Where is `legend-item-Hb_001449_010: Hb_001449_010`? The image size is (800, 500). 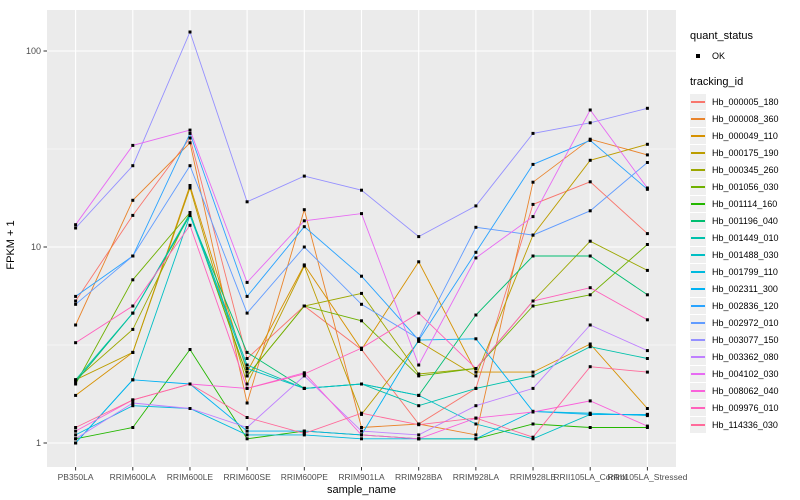
legend-item-Hb_001449_010: Hb_001449_010 is located at coordinates (744, 237).